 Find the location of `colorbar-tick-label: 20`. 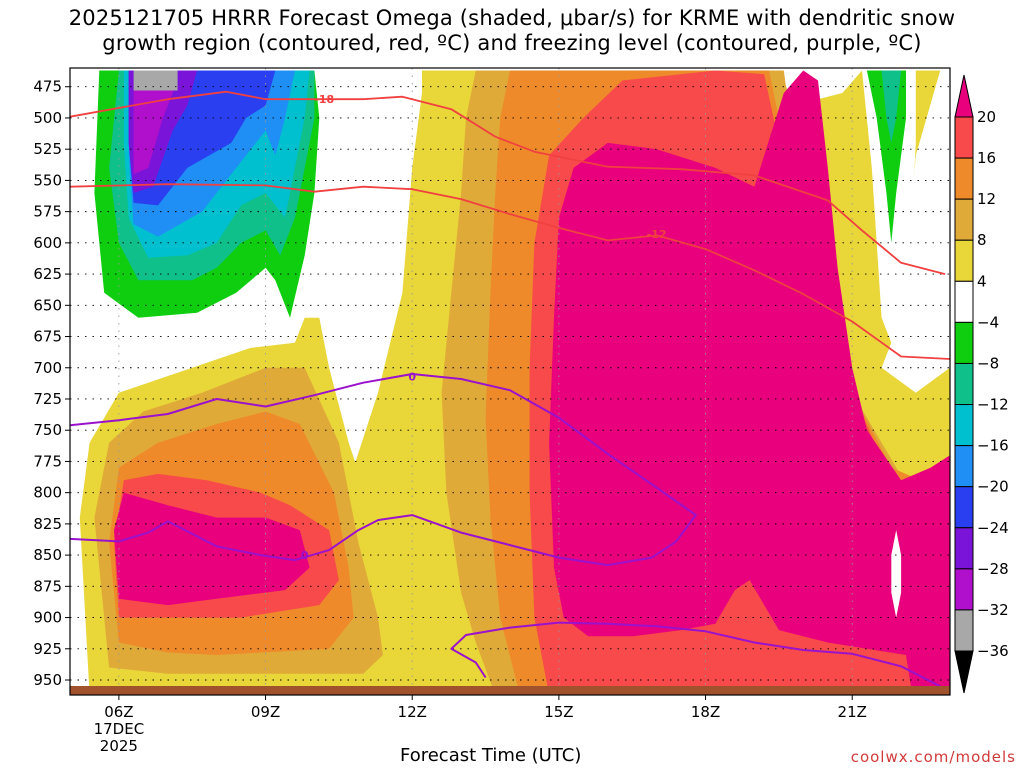

colorbar-tick-label: 20 is located at coordinates (986, 117).